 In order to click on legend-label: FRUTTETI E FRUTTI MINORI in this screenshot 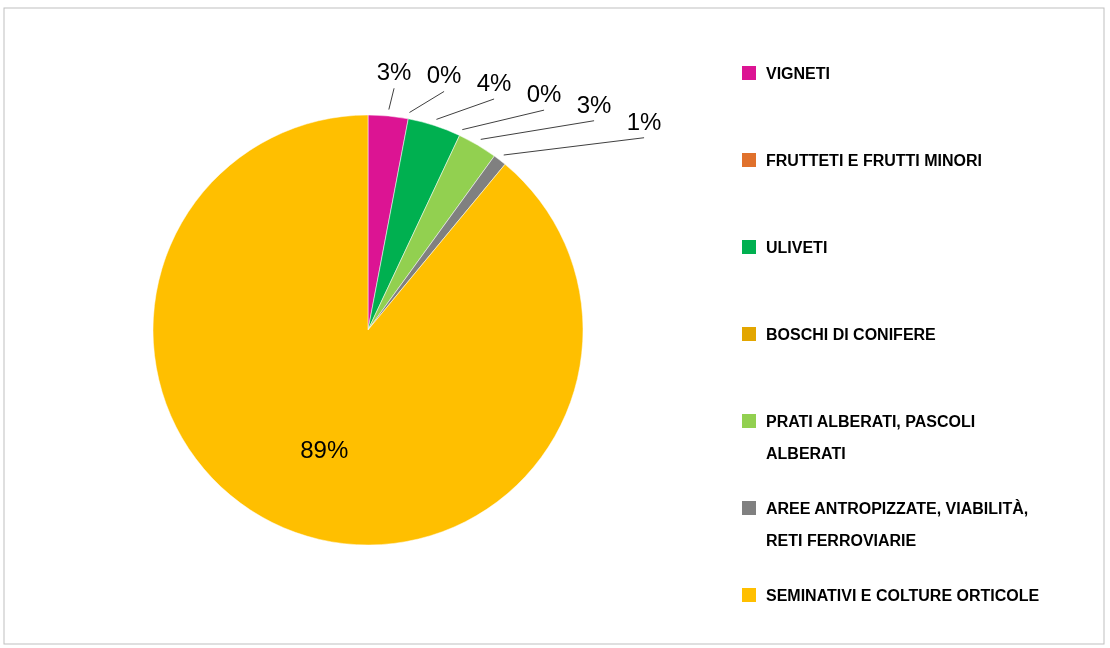, I will do `click(874, 160)`.